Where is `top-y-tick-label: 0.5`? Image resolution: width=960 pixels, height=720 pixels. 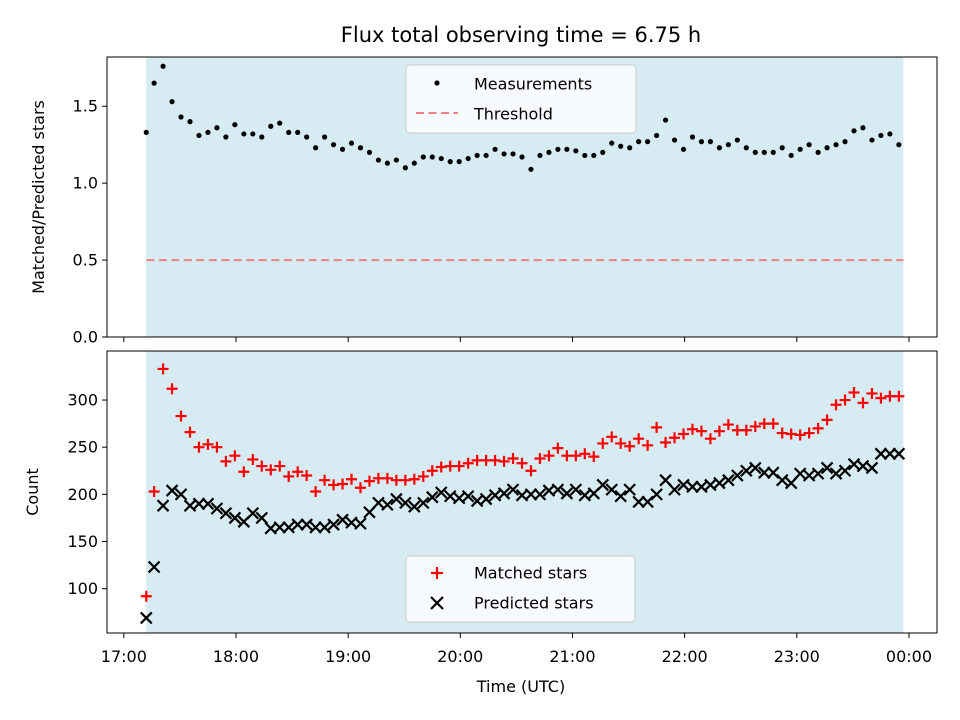 top-y-tick-label: 0.5 is located at coordinates (85, 260).